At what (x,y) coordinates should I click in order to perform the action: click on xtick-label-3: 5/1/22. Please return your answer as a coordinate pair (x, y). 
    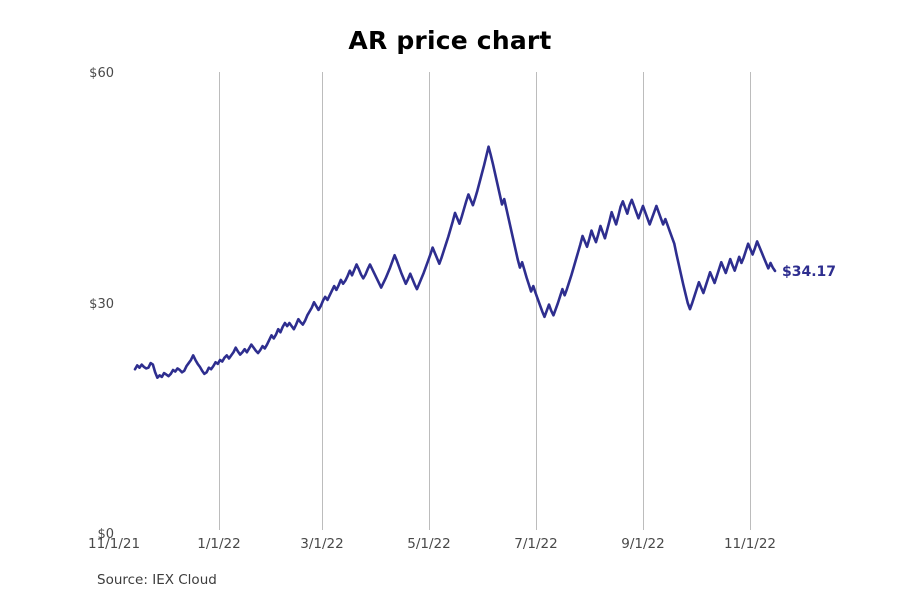
    Looking at the image, I should click on (428, 544).